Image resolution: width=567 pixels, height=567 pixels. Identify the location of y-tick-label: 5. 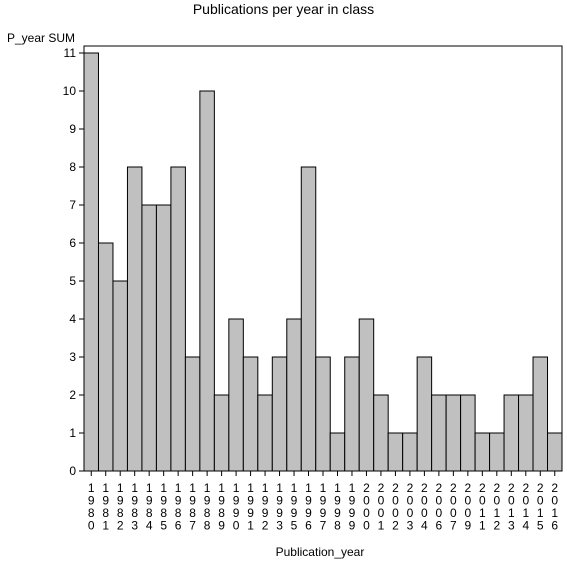
(72, 281).